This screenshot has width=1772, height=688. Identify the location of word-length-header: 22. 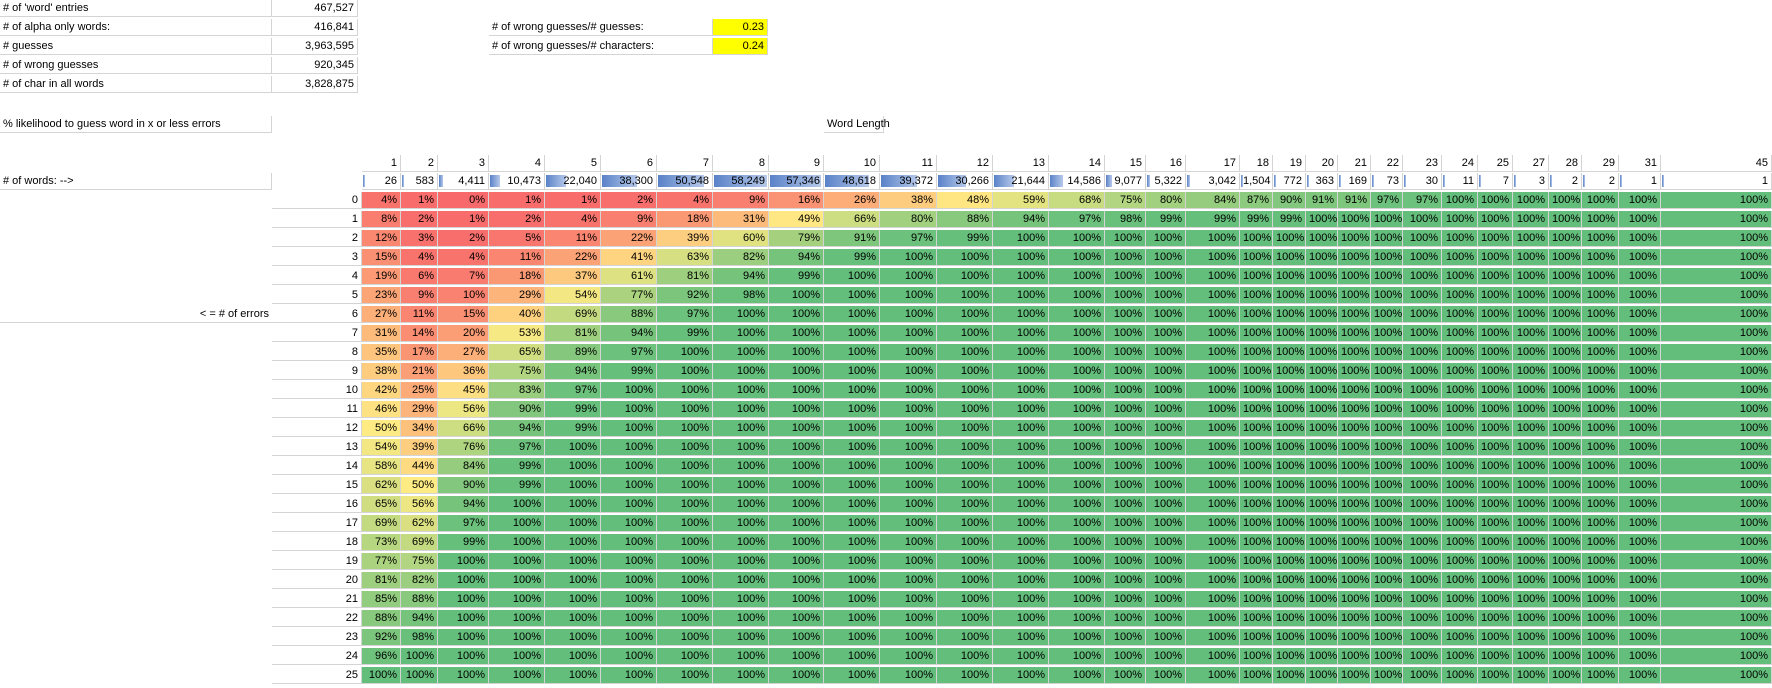
(1387, 163).